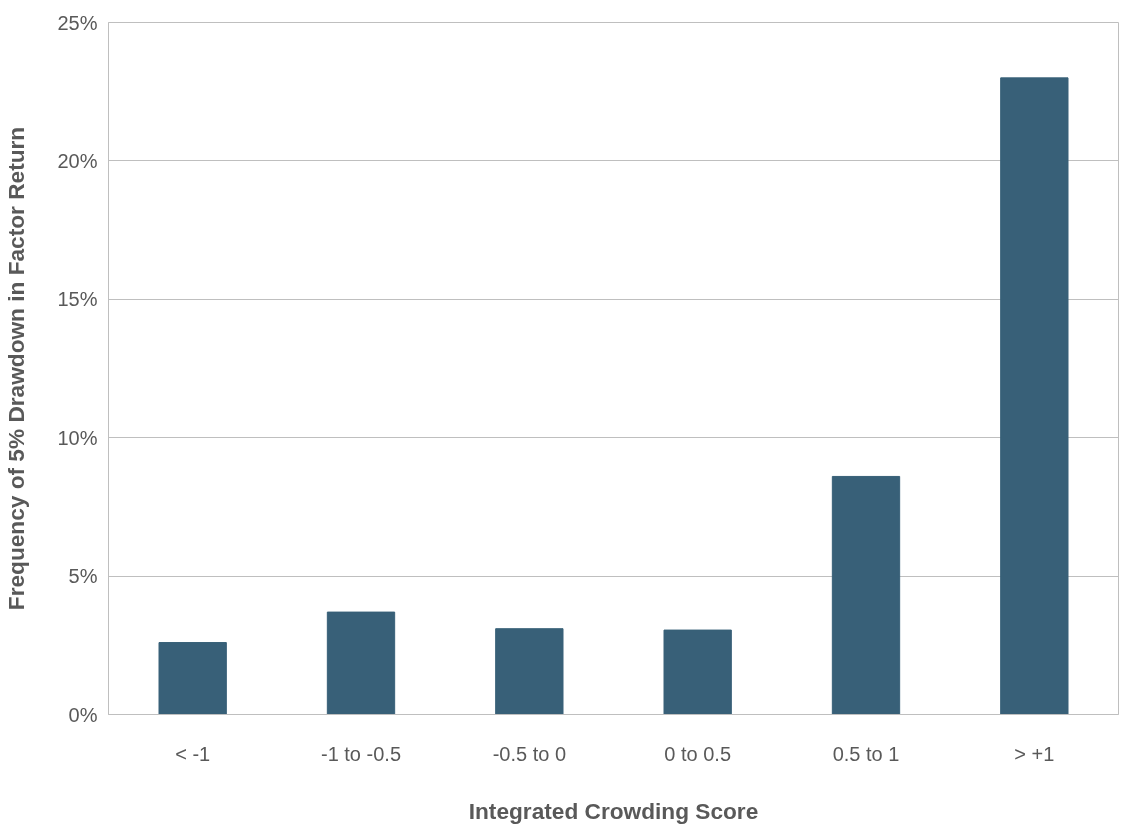 The image size is (1138, 826). What do you see at coordinates (16, 368) in the screenshot?
I see `y-axis-title: Frequency of 5% Drawdown in Factor Return` at bounding box center [16, 368].